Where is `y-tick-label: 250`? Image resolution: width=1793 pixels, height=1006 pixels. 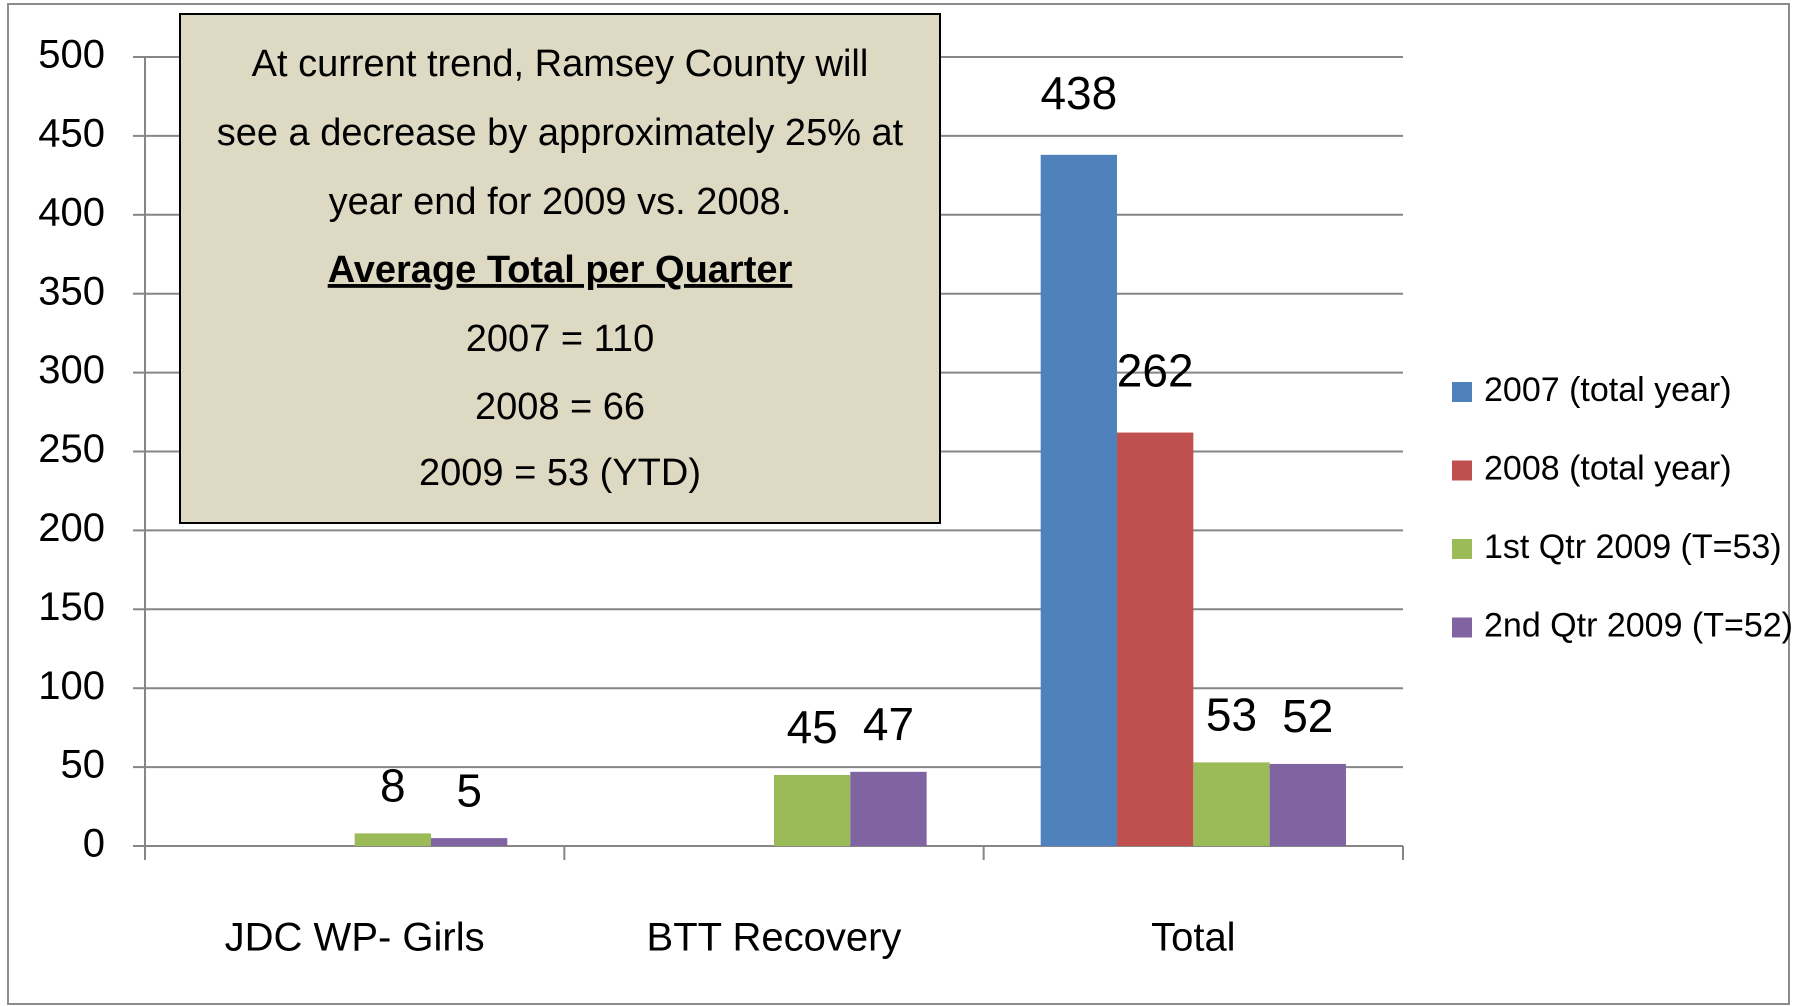 y-tick-label: 250 is located at coordinates (71, 449).